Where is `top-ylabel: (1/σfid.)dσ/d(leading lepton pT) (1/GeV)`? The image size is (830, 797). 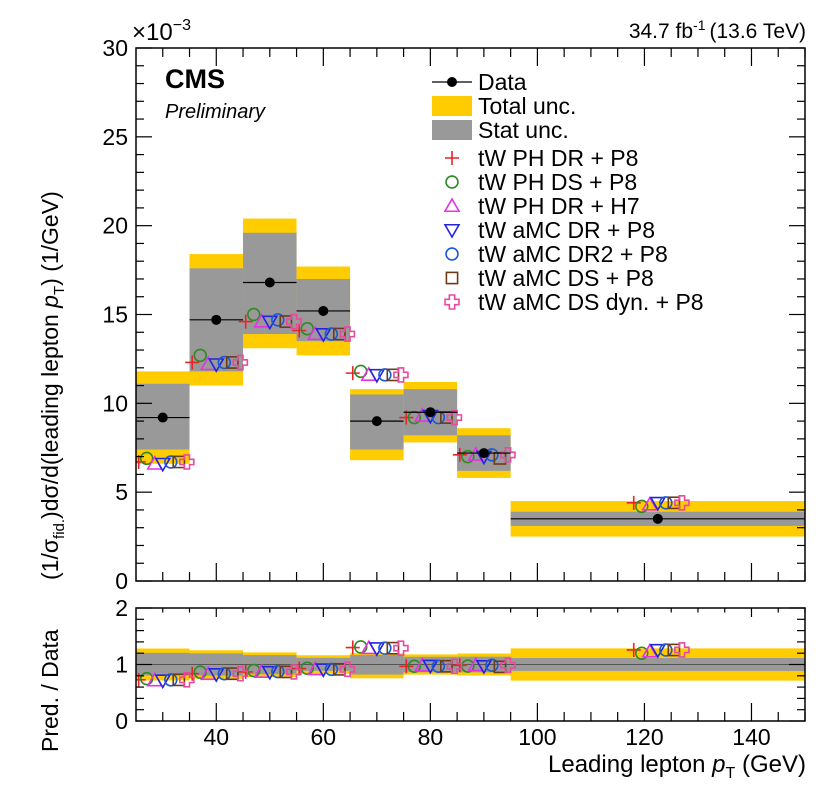 top-ylabel: (1/σfid.)dσ/d(leading lepton pT) (1/GeV) is located at coordinates (52, 385).